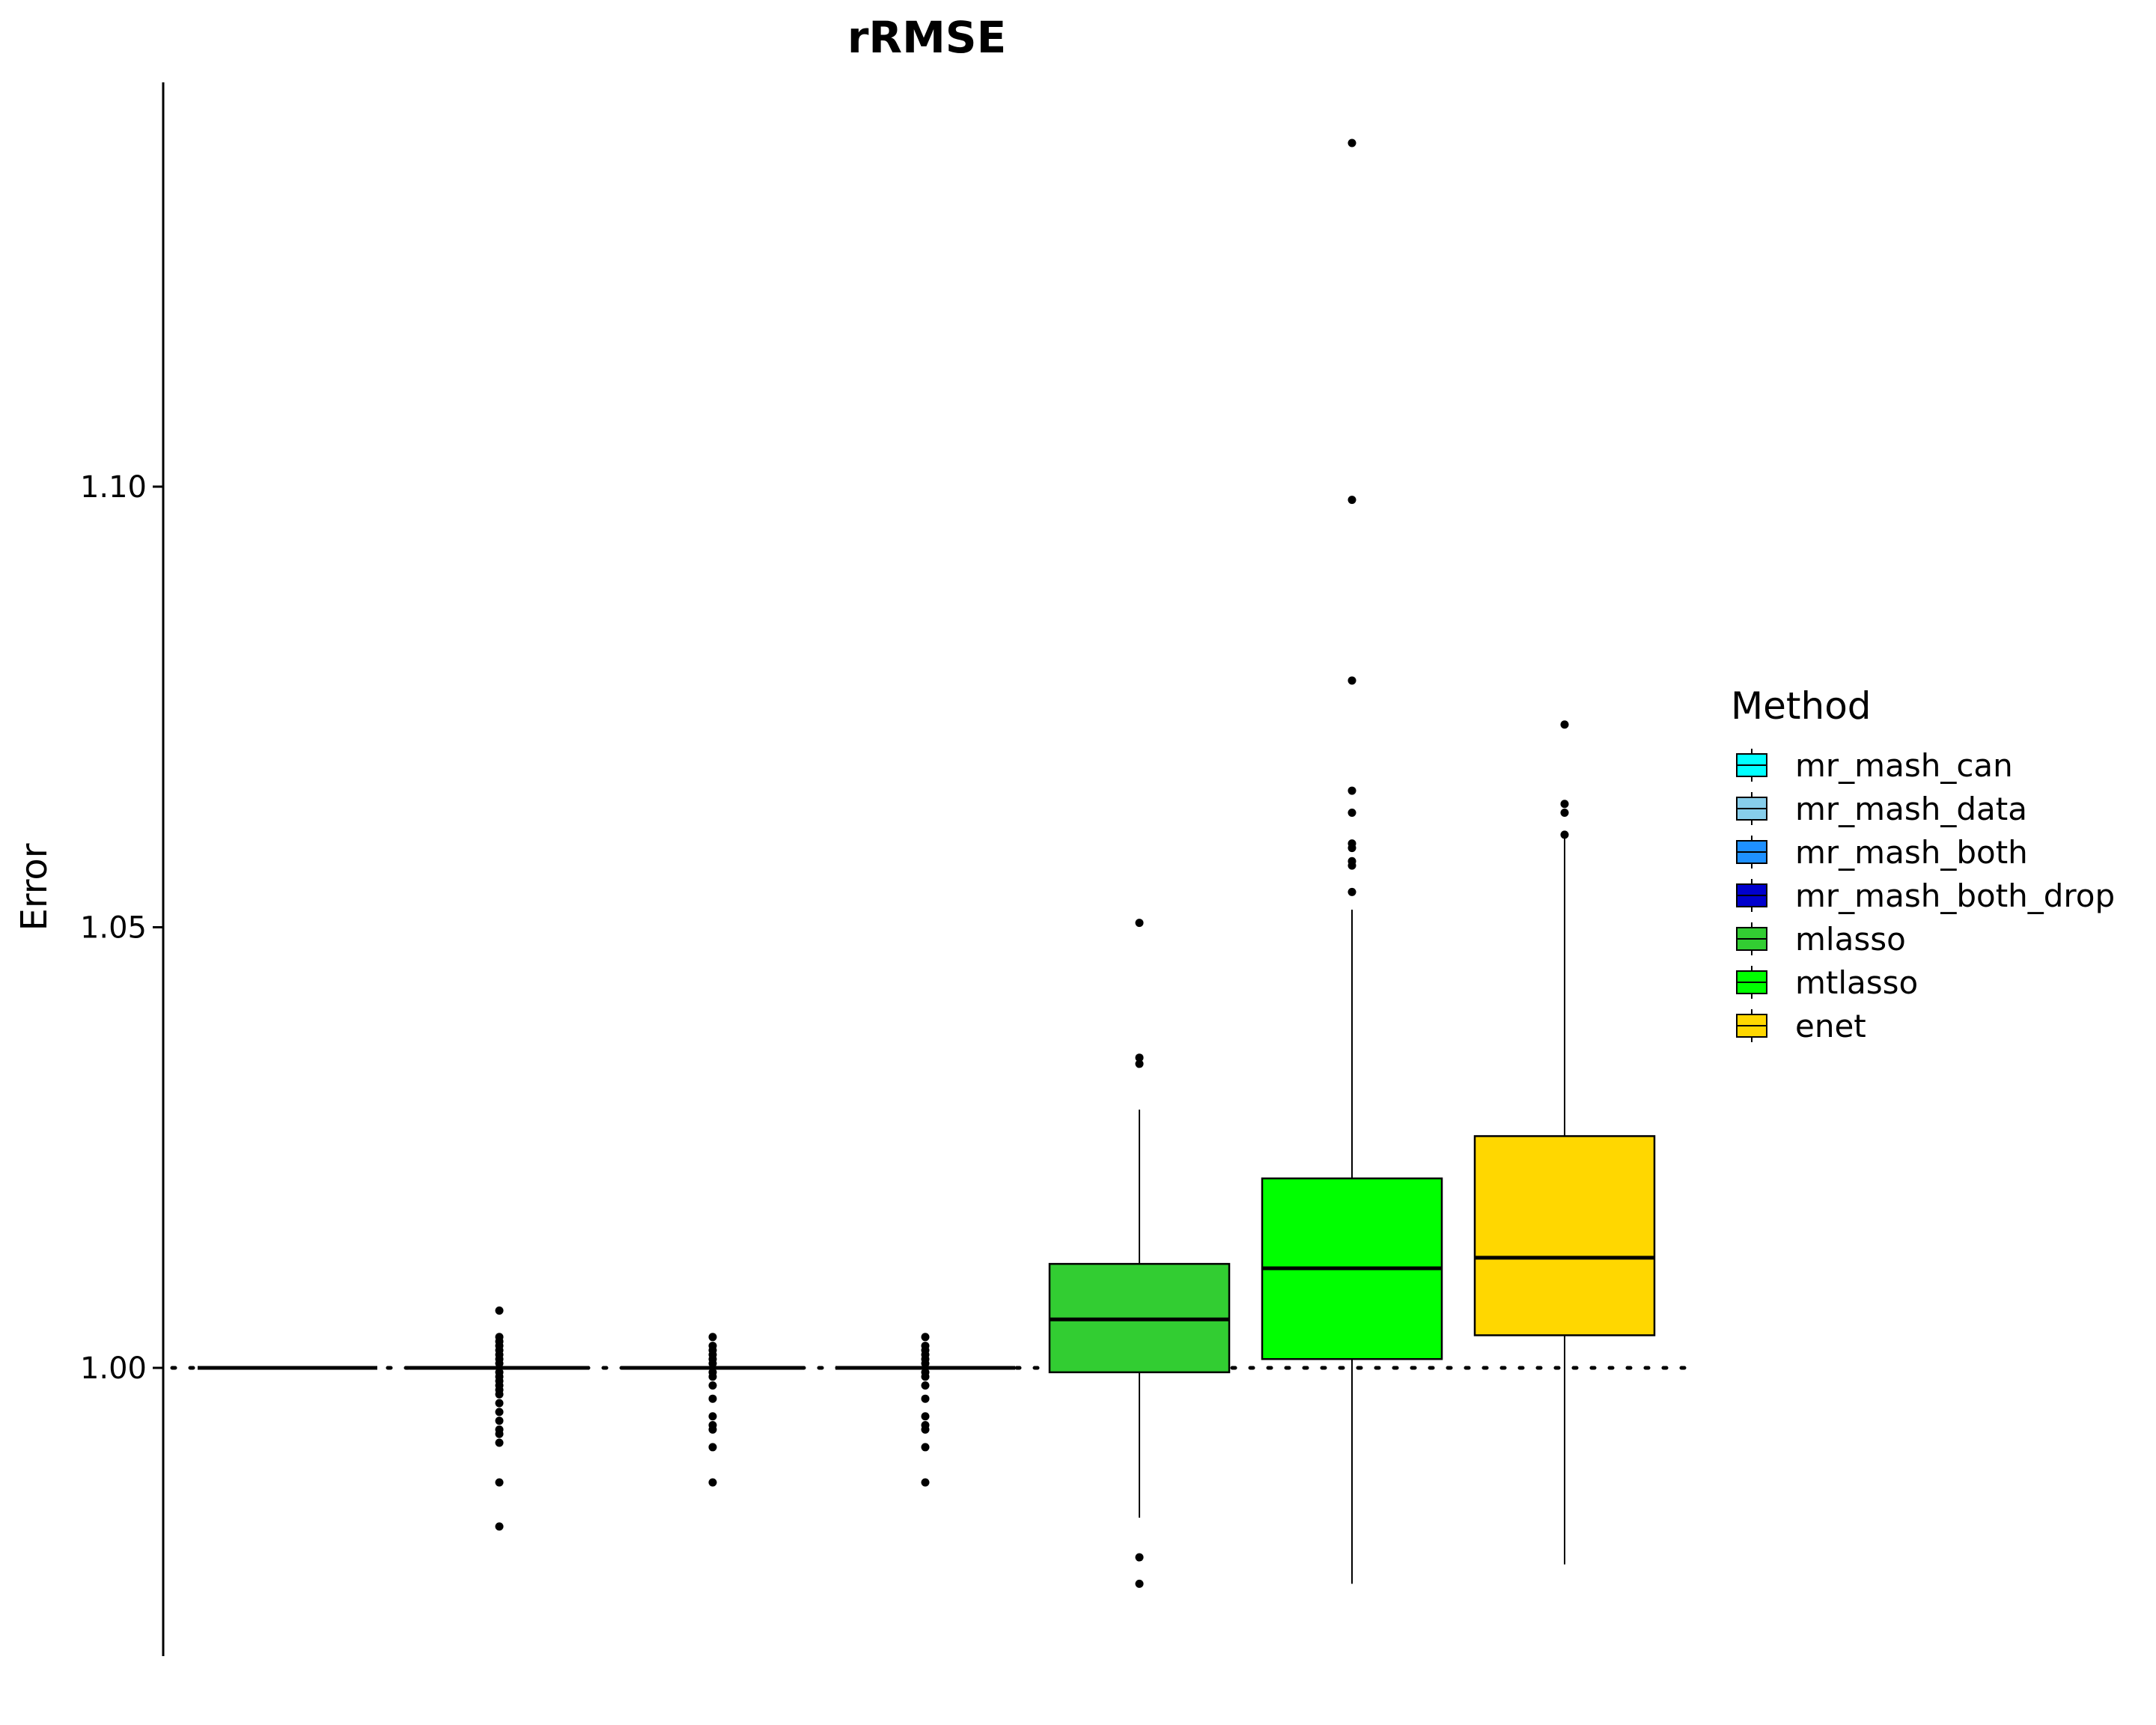  Describe the element at coordinates (1904, 765) in the screenshot. I see `legend-label: mr_mash_can` at that location.